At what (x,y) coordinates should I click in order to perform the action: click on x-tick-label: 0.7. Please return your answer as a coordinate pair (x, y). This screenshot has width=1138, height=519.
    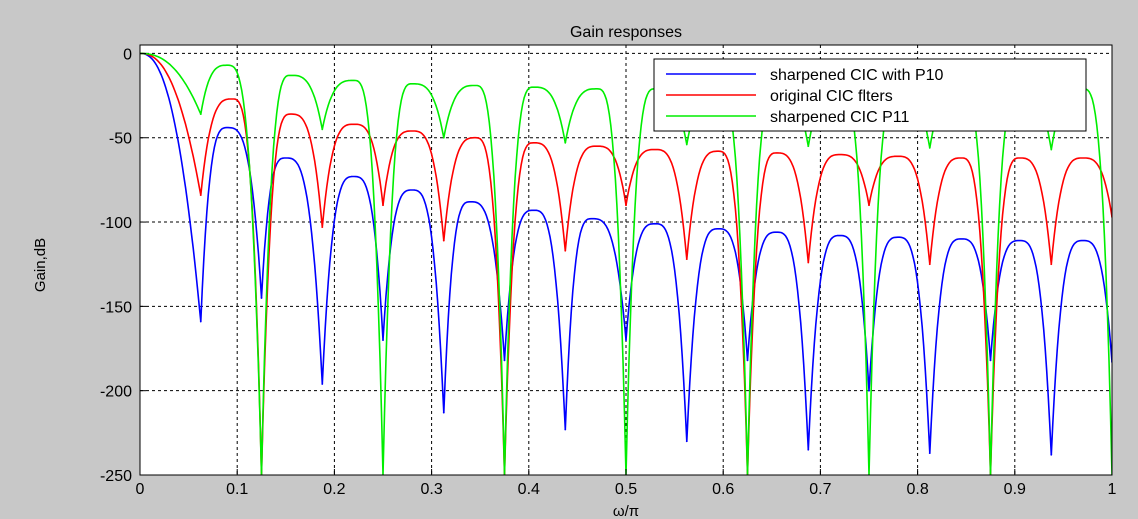
    Looking at the image, I should click on (820, 489).